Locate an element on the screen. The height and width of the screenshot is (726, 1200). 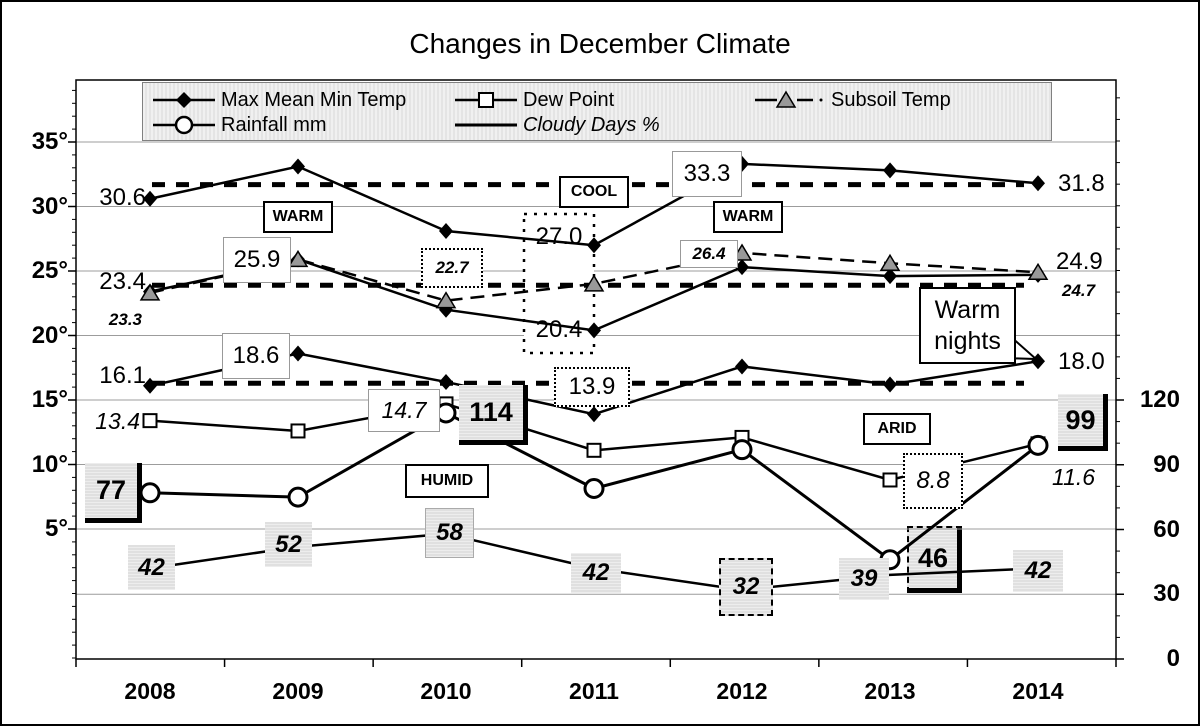
label-mean-2009: 25.9 is located at coordinates (257, 260).